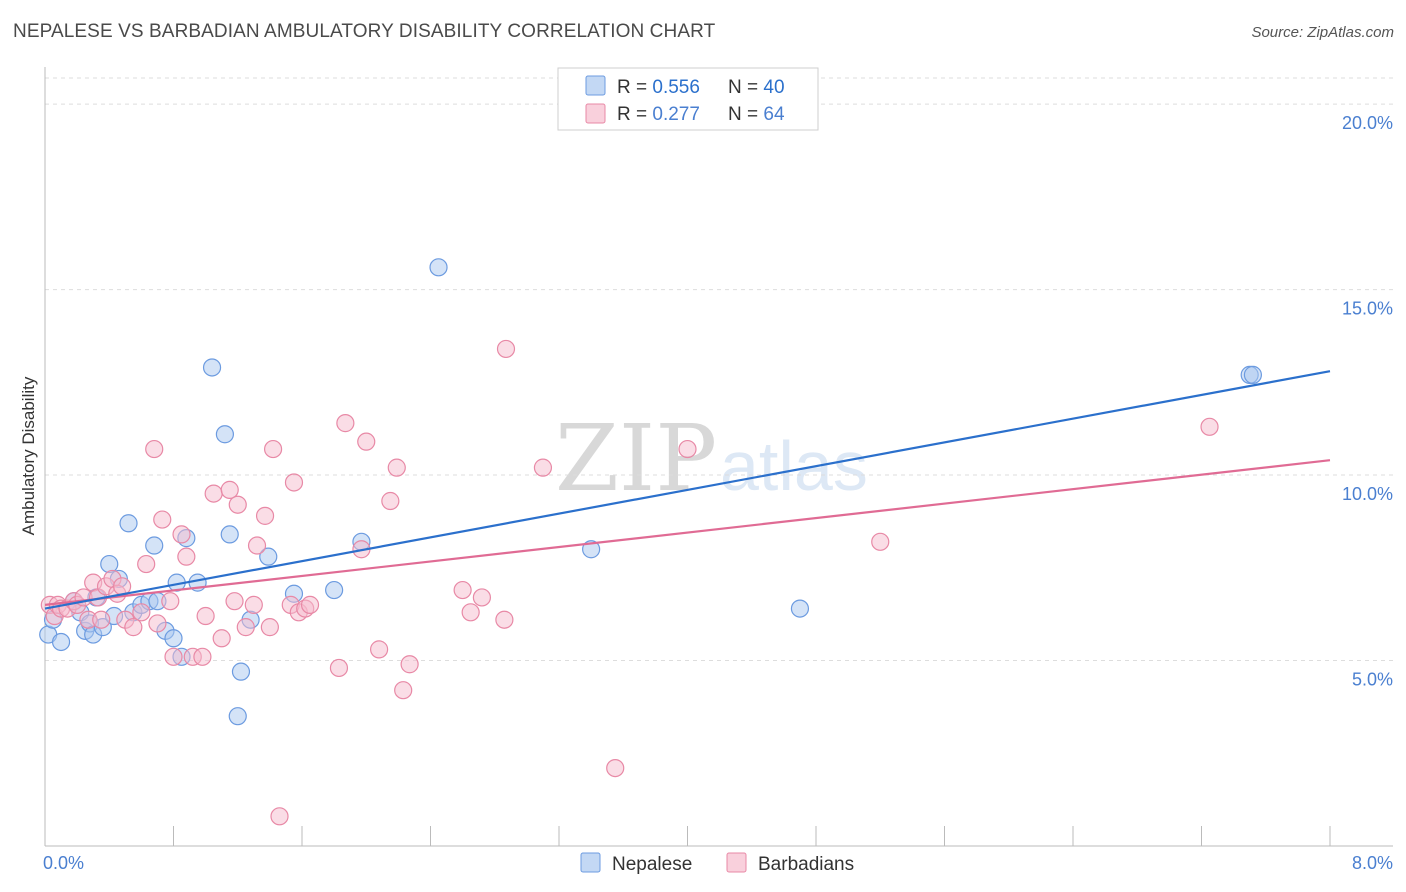 Image resolution: width=1406 pixels, height=892 pixels. Describe the element at coordinates (28, 455) in the screenshot. I see `y-axis-label: Ambulatory Disability` at that location.